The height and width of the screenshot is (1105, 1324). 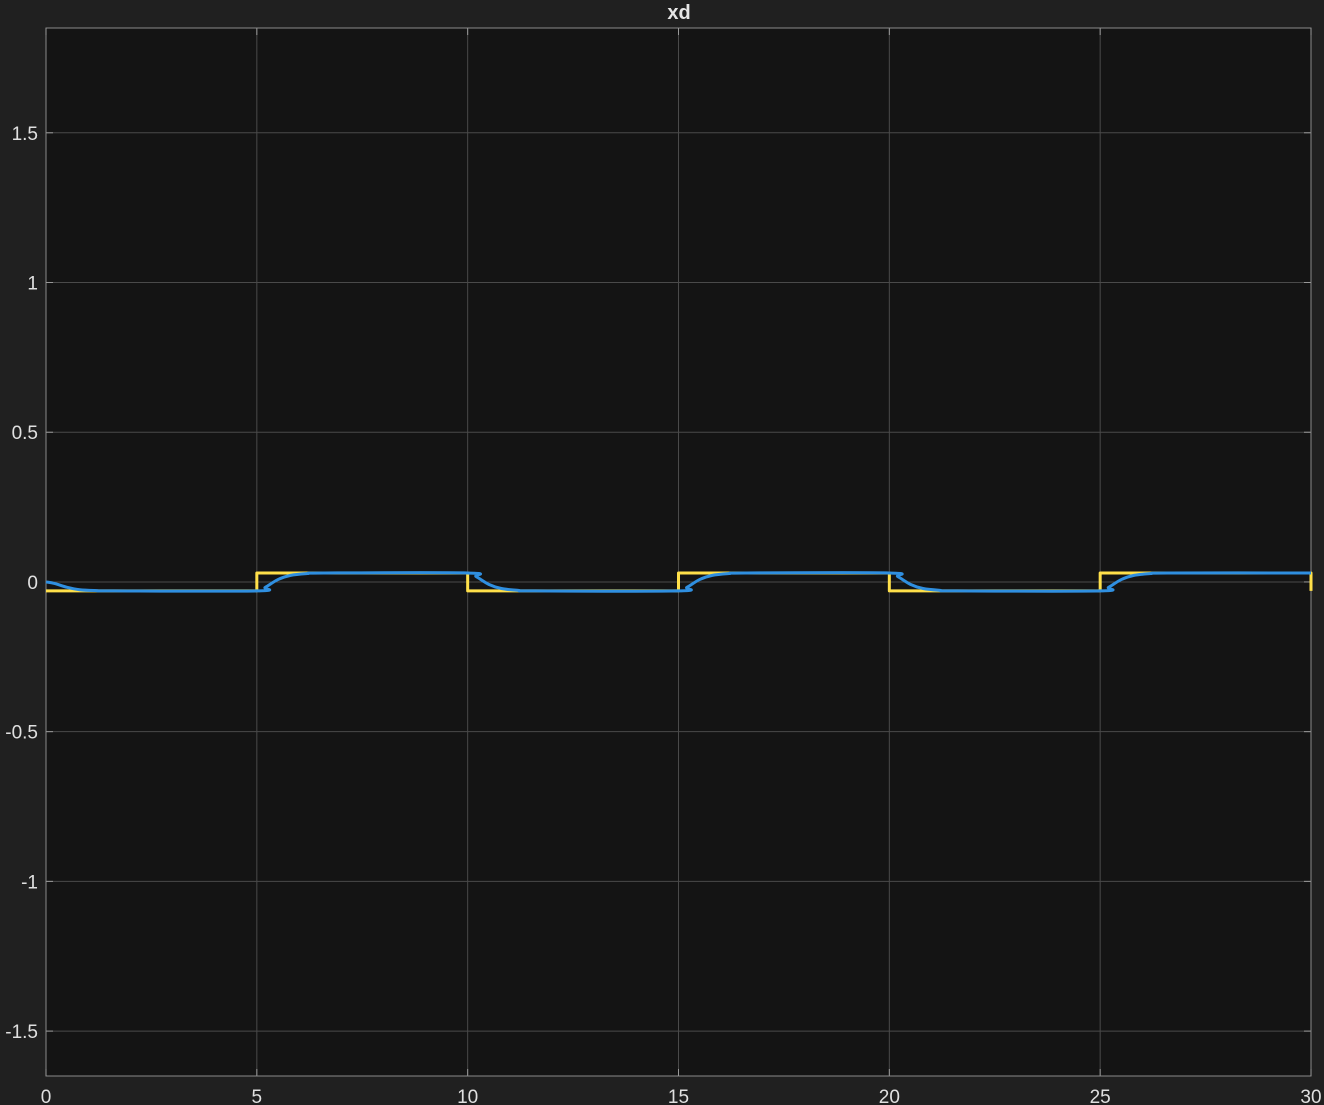 What do you see at coordinates (1310, 1096) in the screenshot?
I see `x-tick-label: 30` at bounding box center [1310, 1096].